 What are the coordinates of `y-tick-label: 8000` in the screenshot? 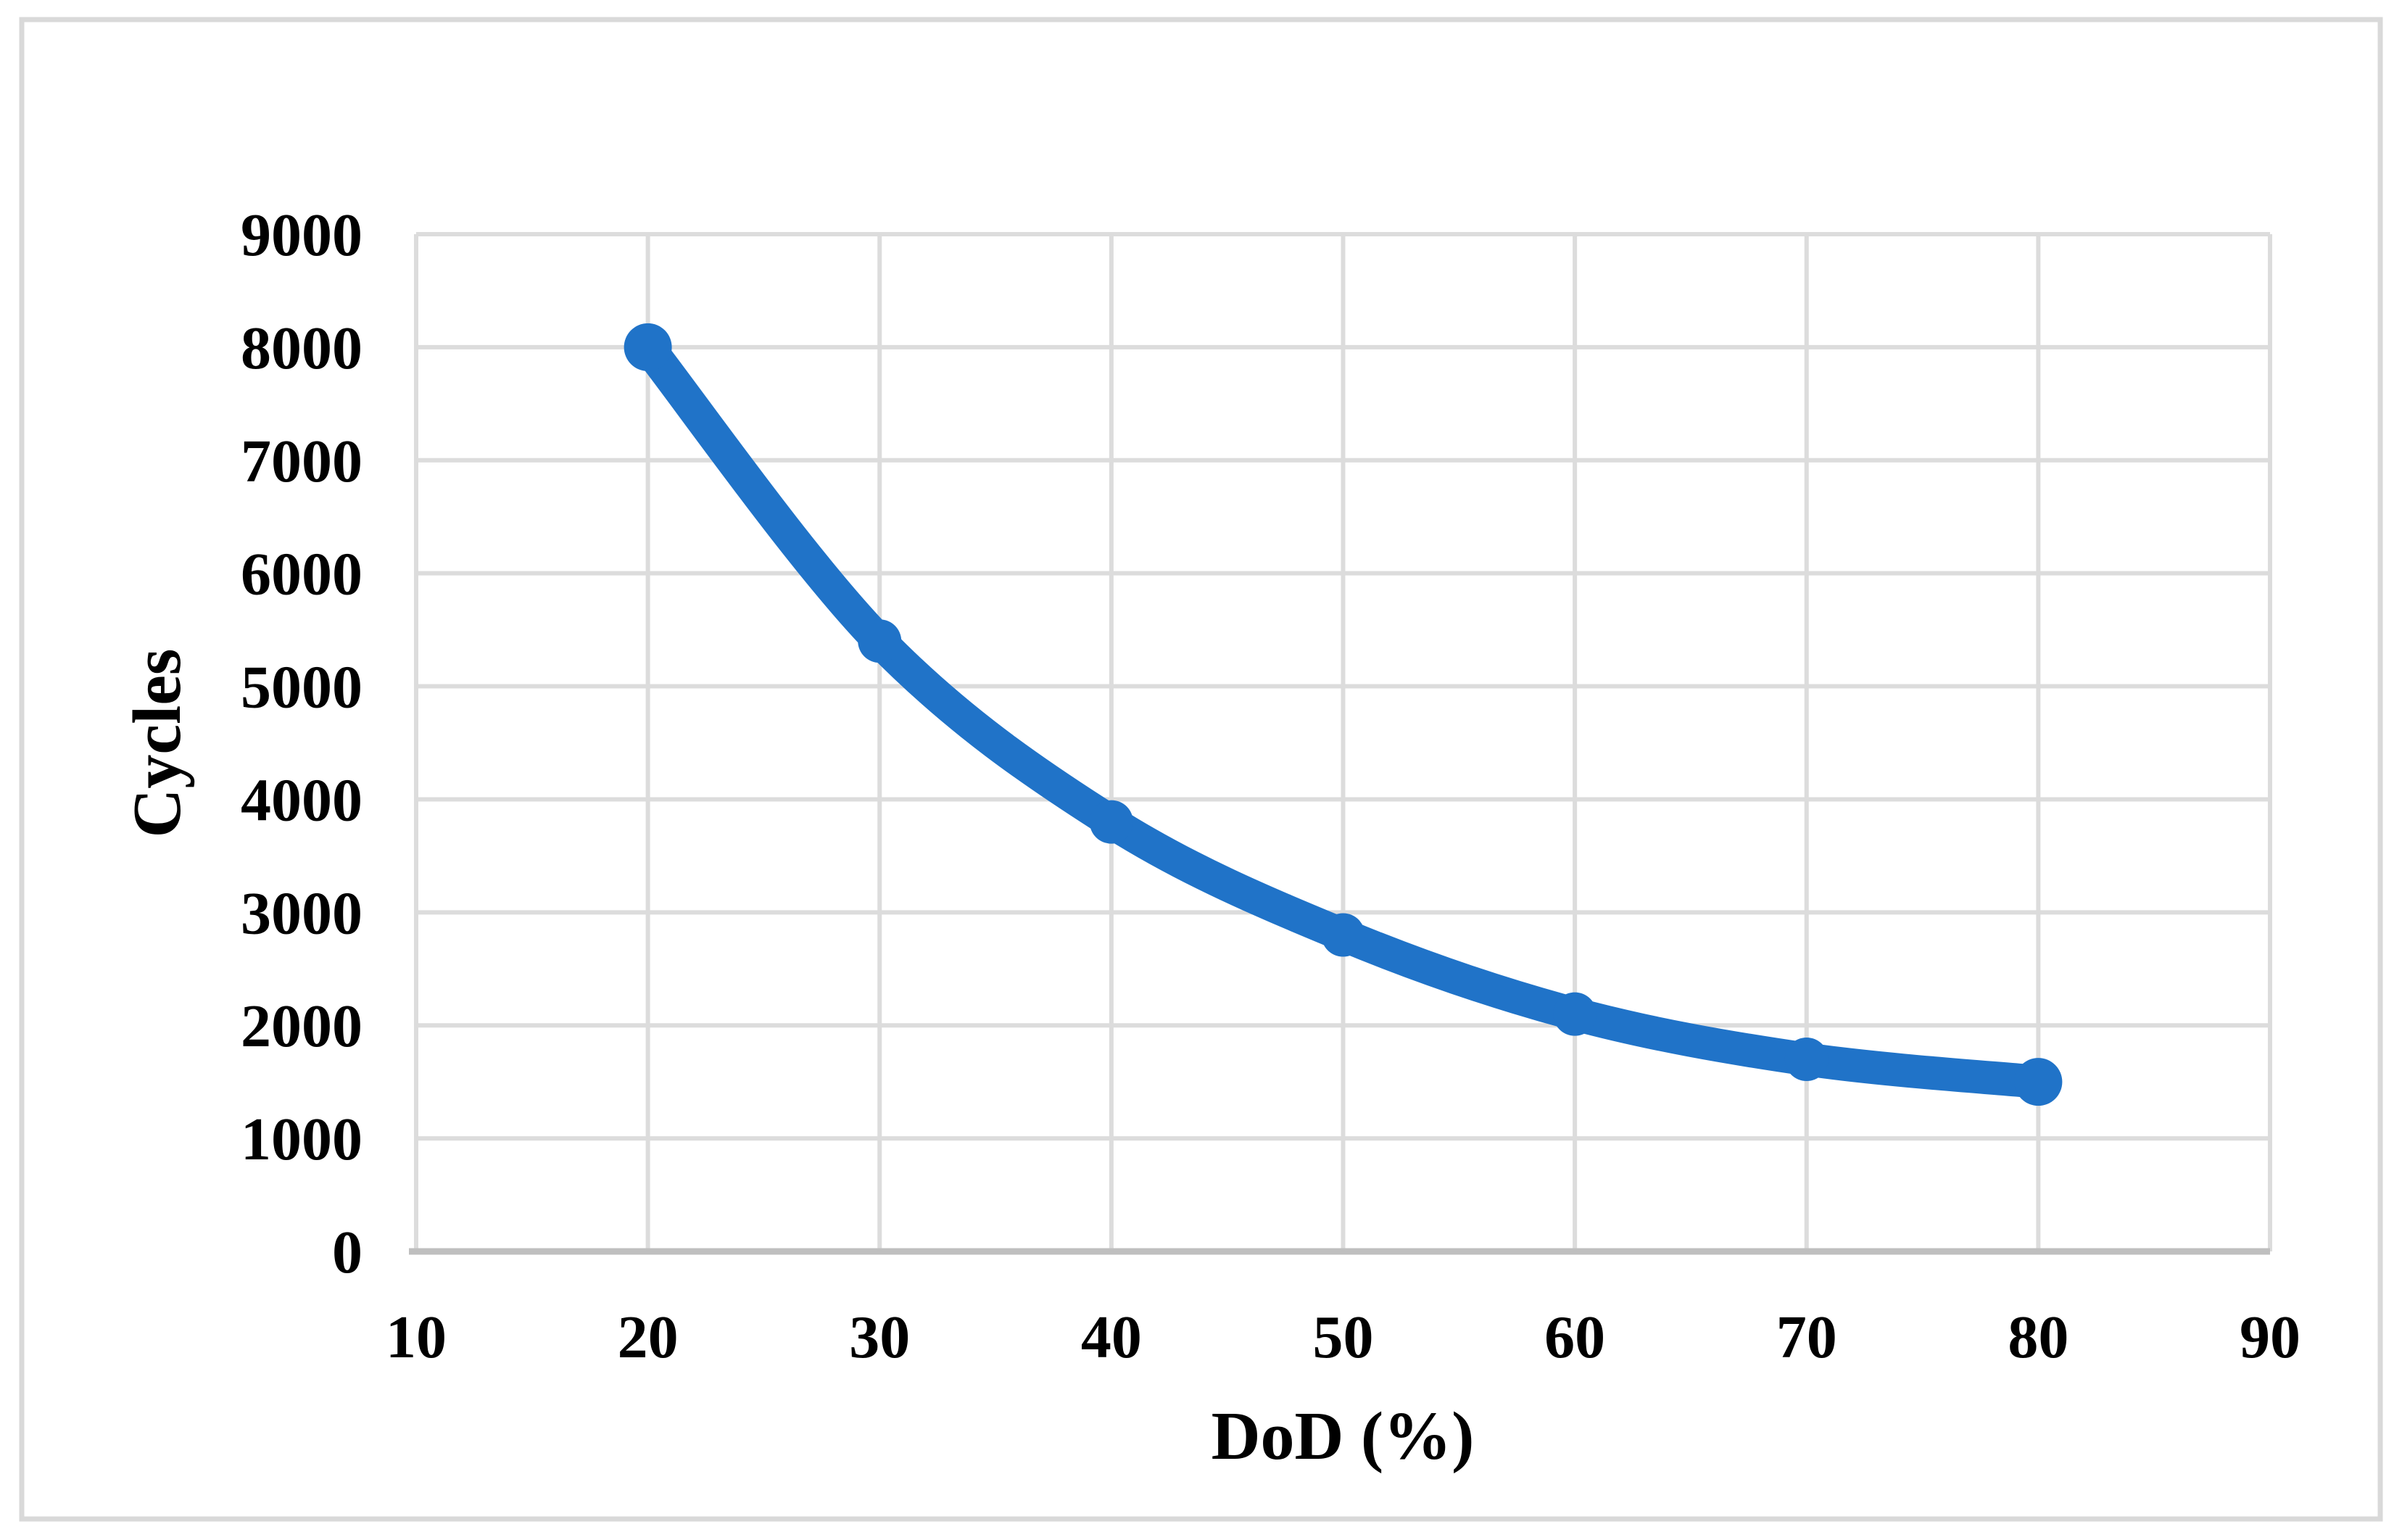 It's located at (302, 348).